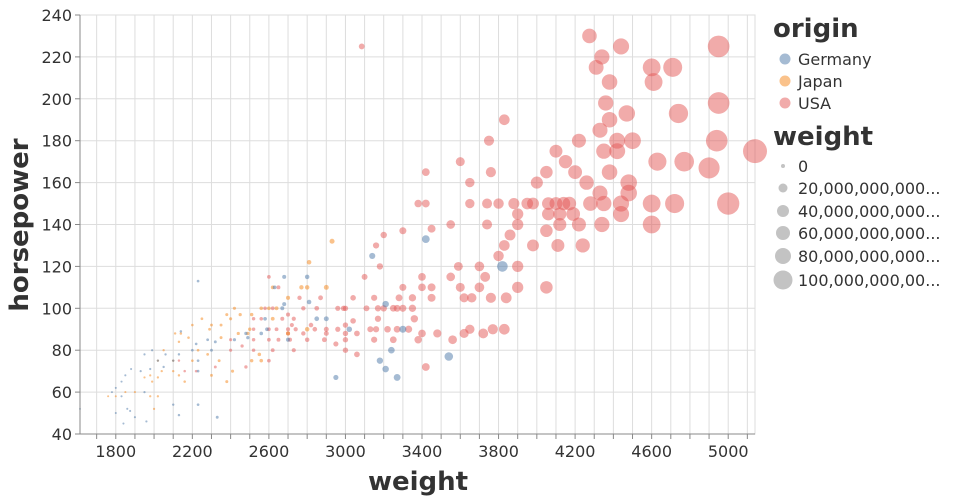  Describe the element at coordinates (575, 451) in the screenshot. I see `x-tick-label: 4200` at that location.